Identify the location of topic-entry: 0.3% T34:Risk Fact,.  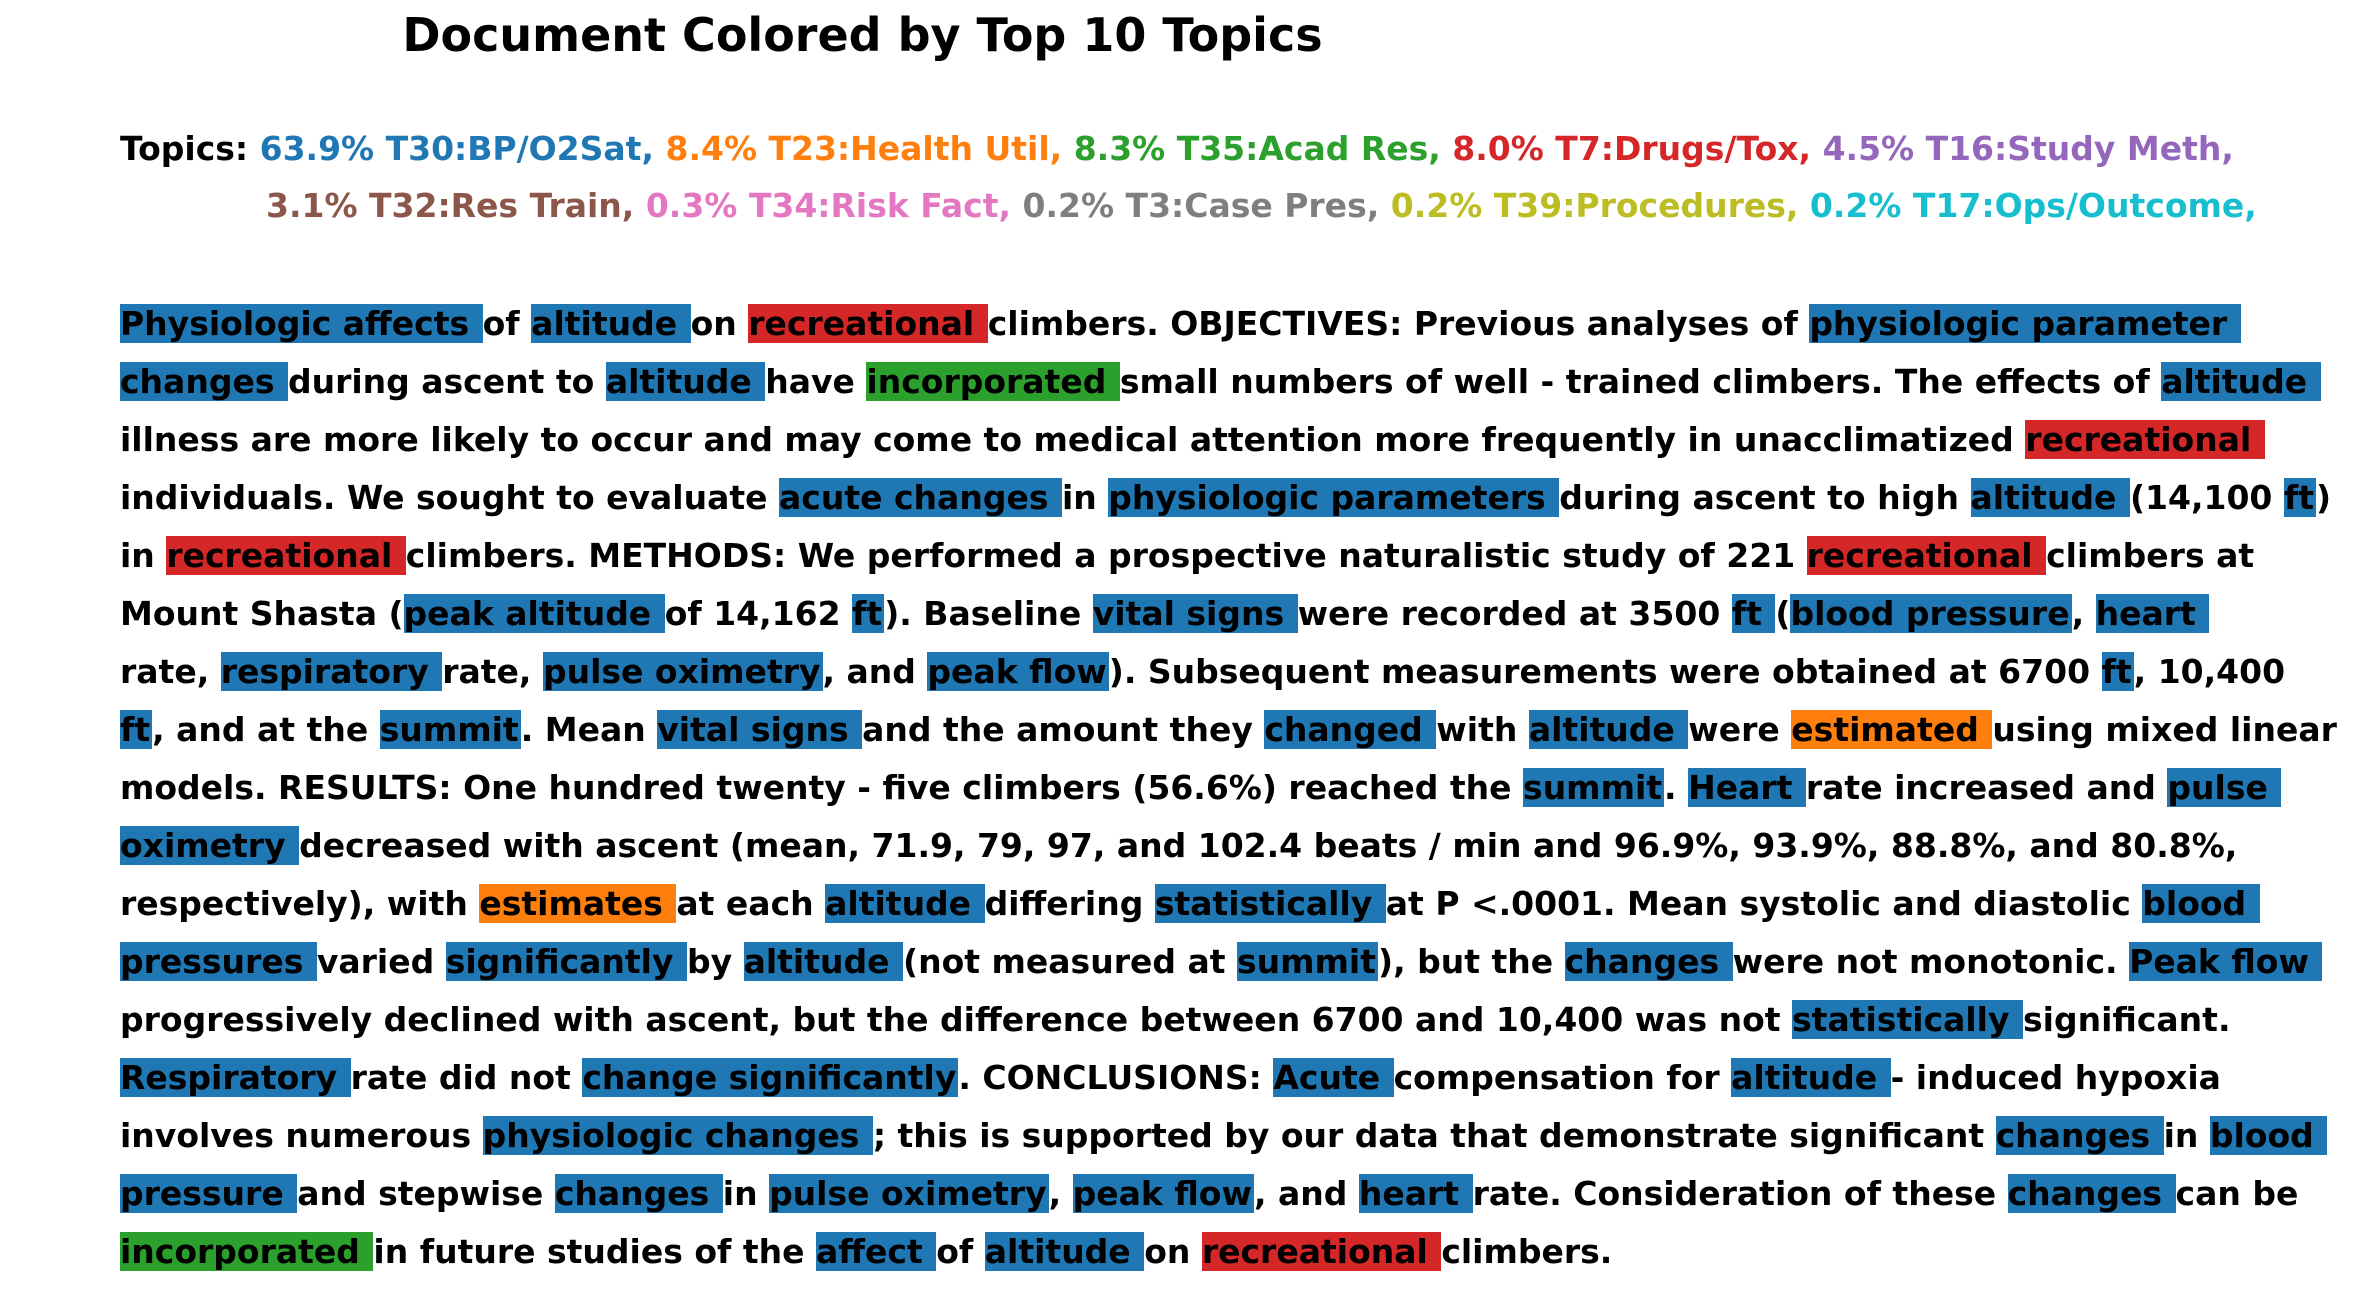
(828, 205).